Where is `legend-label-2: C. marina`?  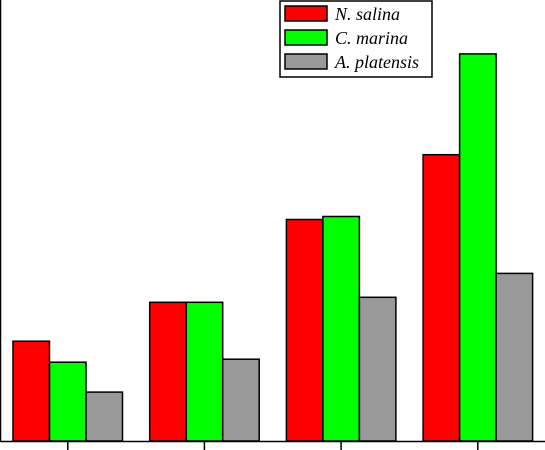
legend-label-2: C. marina is located at coordinates (371, 38).